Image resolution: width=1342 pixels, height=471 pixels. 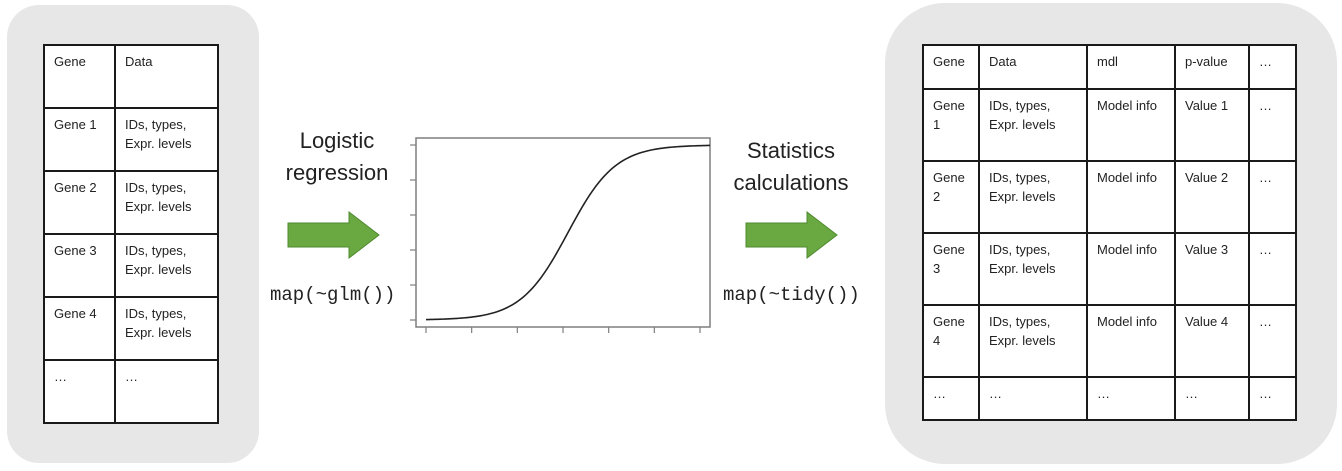 What do you see at coordinates (791, 182) in the screenshot?
I see `step2-title-line2: calculations` at bounding box center [791, 182].